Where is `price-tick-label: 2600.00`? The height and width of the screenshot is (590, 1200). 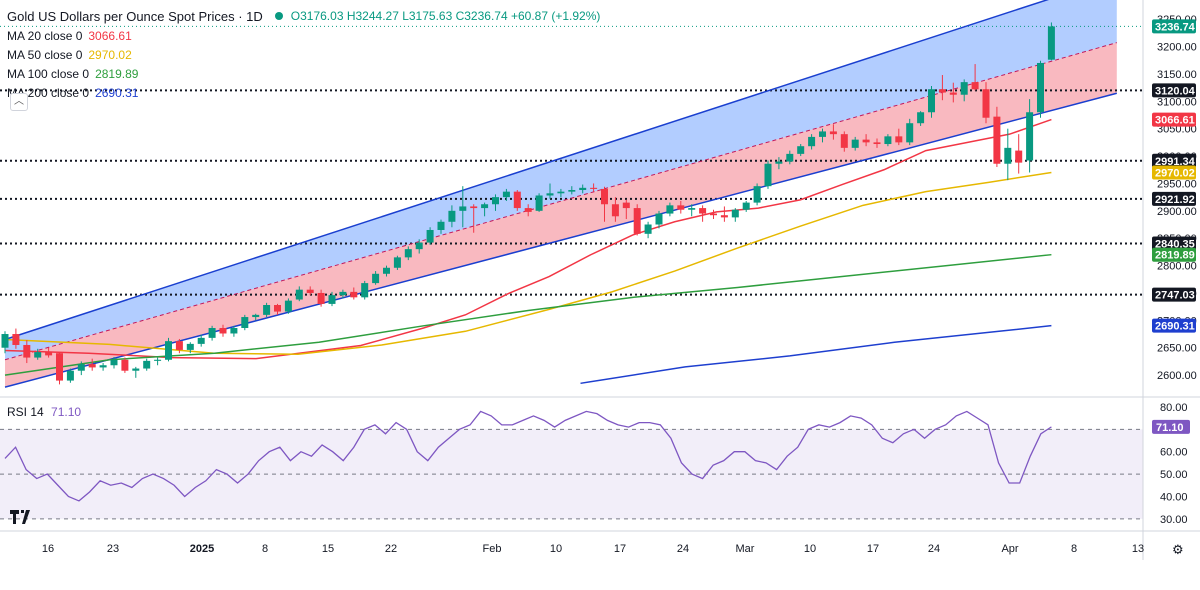
price-tick-label: 2600.00 is located at coordinates (1177, 376).